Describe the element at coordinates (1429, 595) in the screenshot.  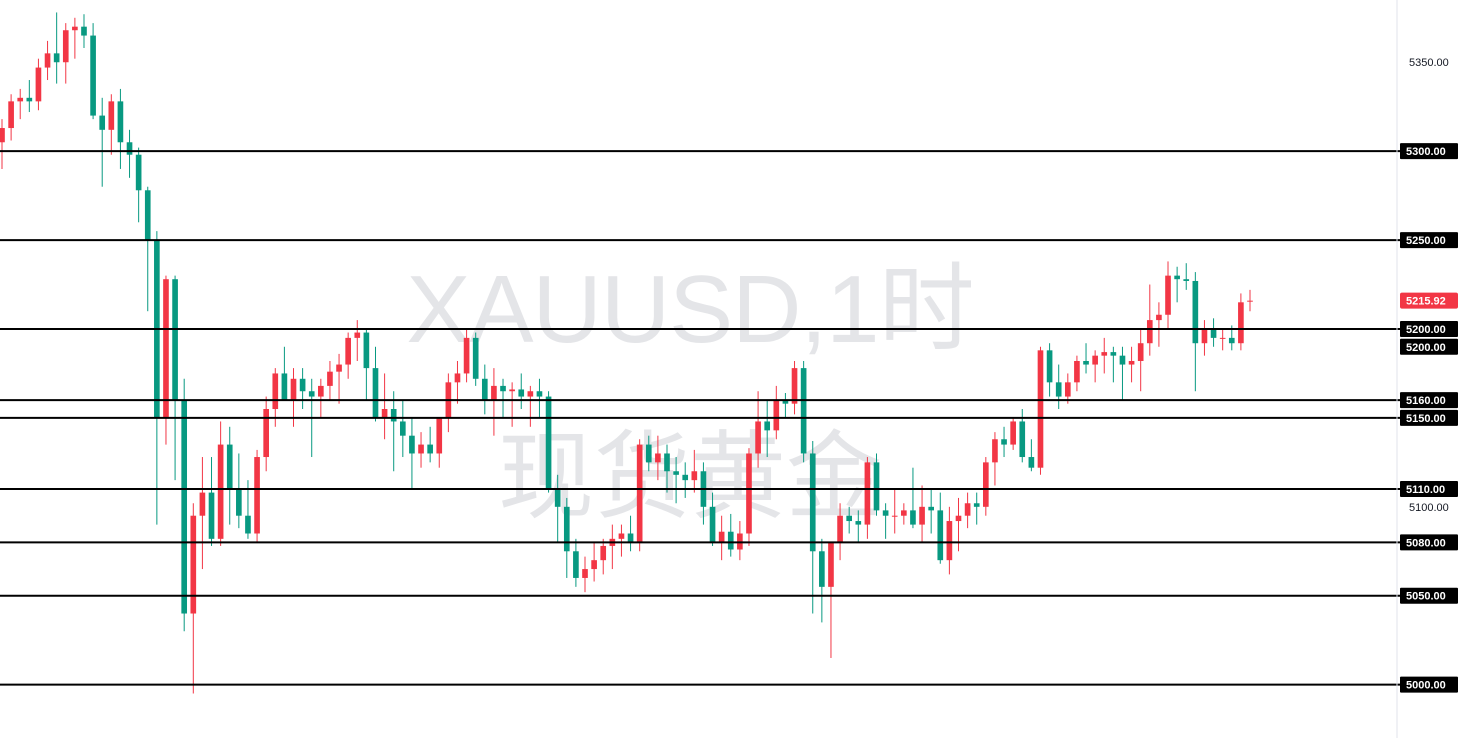
I see `level-label: 5050.00` at that location.